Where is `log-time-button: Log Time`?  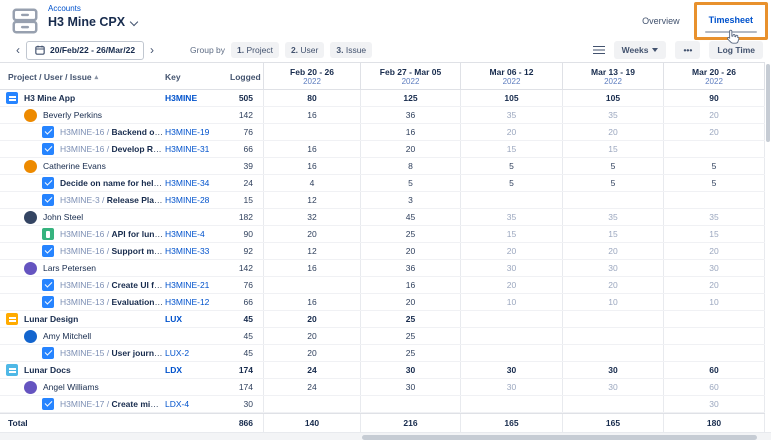
log-time-button: Log Time is located at coordinates (736, 50).